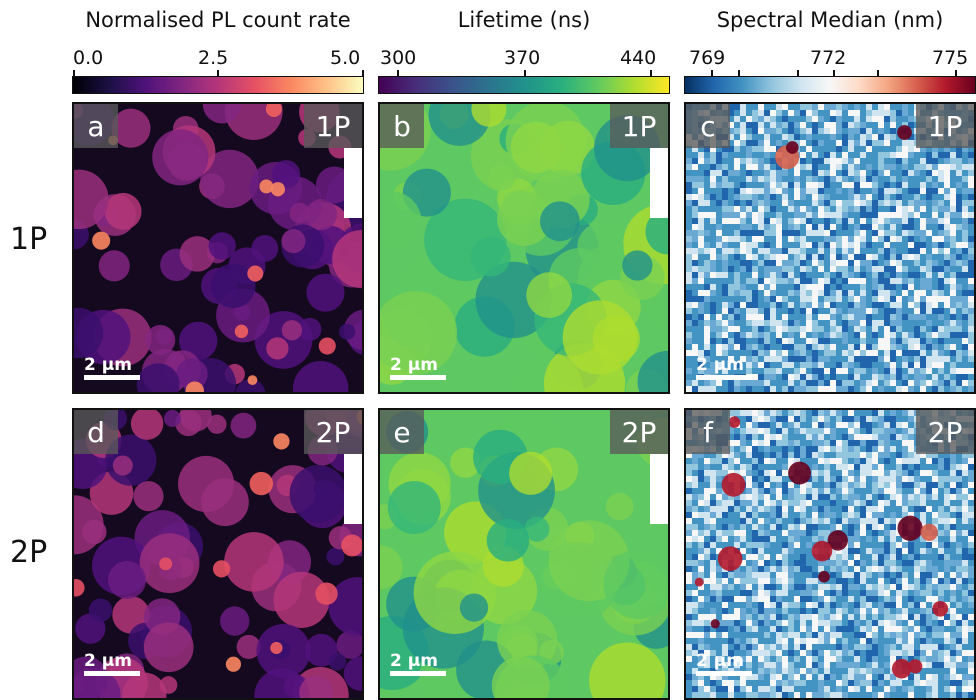  I want to click on colorbar-title-lifetime: Lifetime (ns), so click(524, 20).